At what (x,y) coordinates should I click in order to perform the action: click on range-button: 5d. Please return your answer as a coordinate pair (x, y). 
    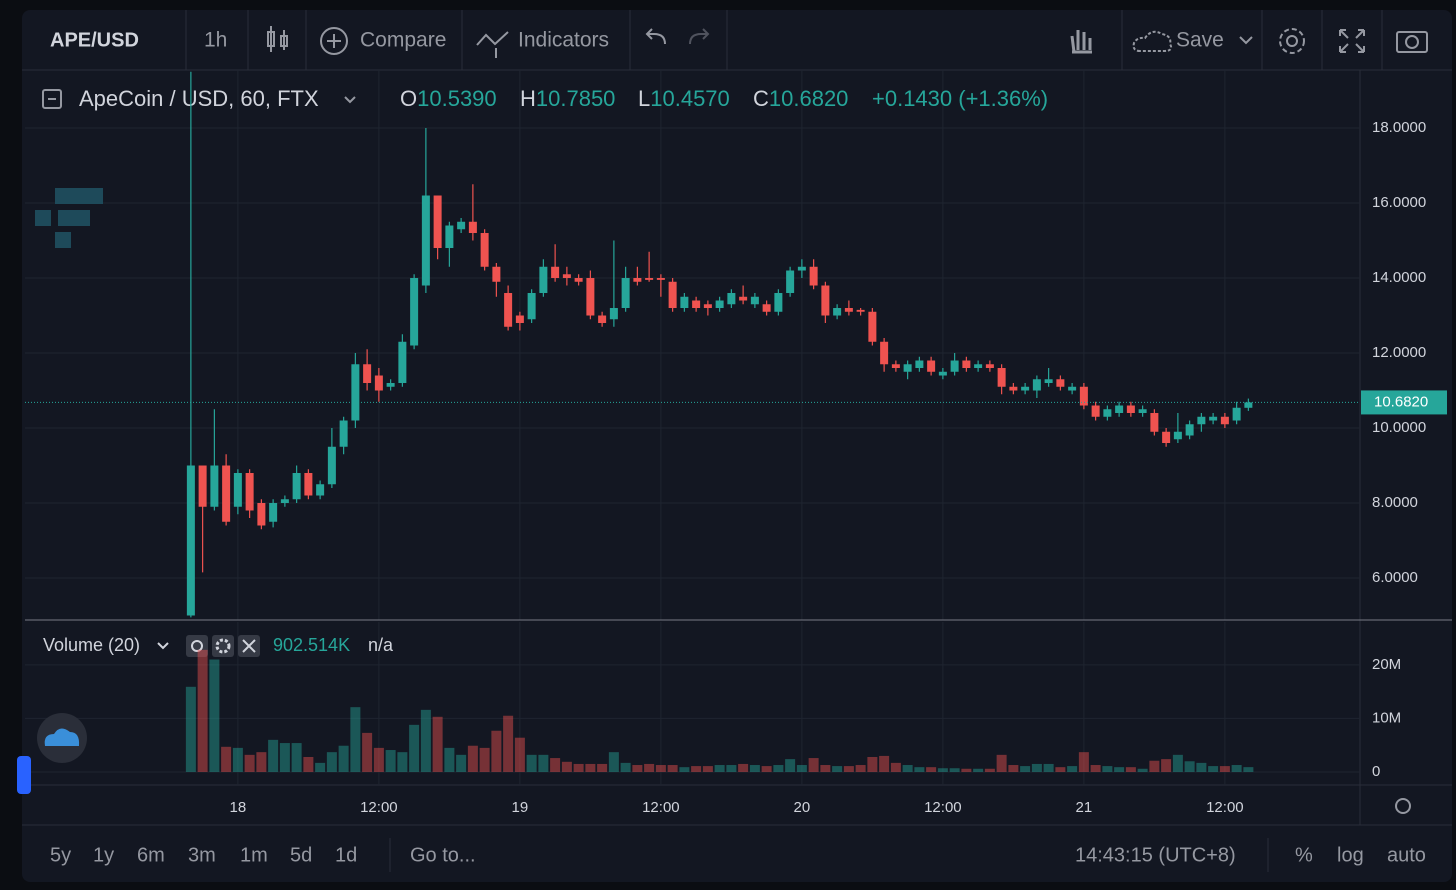
    Looking at the image, I should click on (301, 855).